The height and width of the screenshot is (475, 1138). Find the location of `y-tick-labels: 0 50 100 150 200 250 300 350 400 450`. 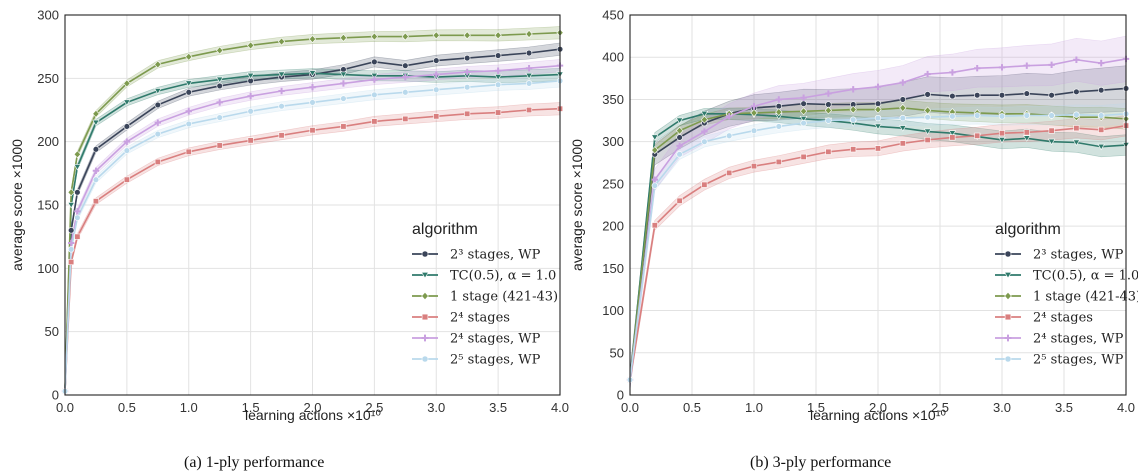

y-tick-labels: 0 50 100 150 200 250 300 350 400 450 is located at coordinates (613, 205).